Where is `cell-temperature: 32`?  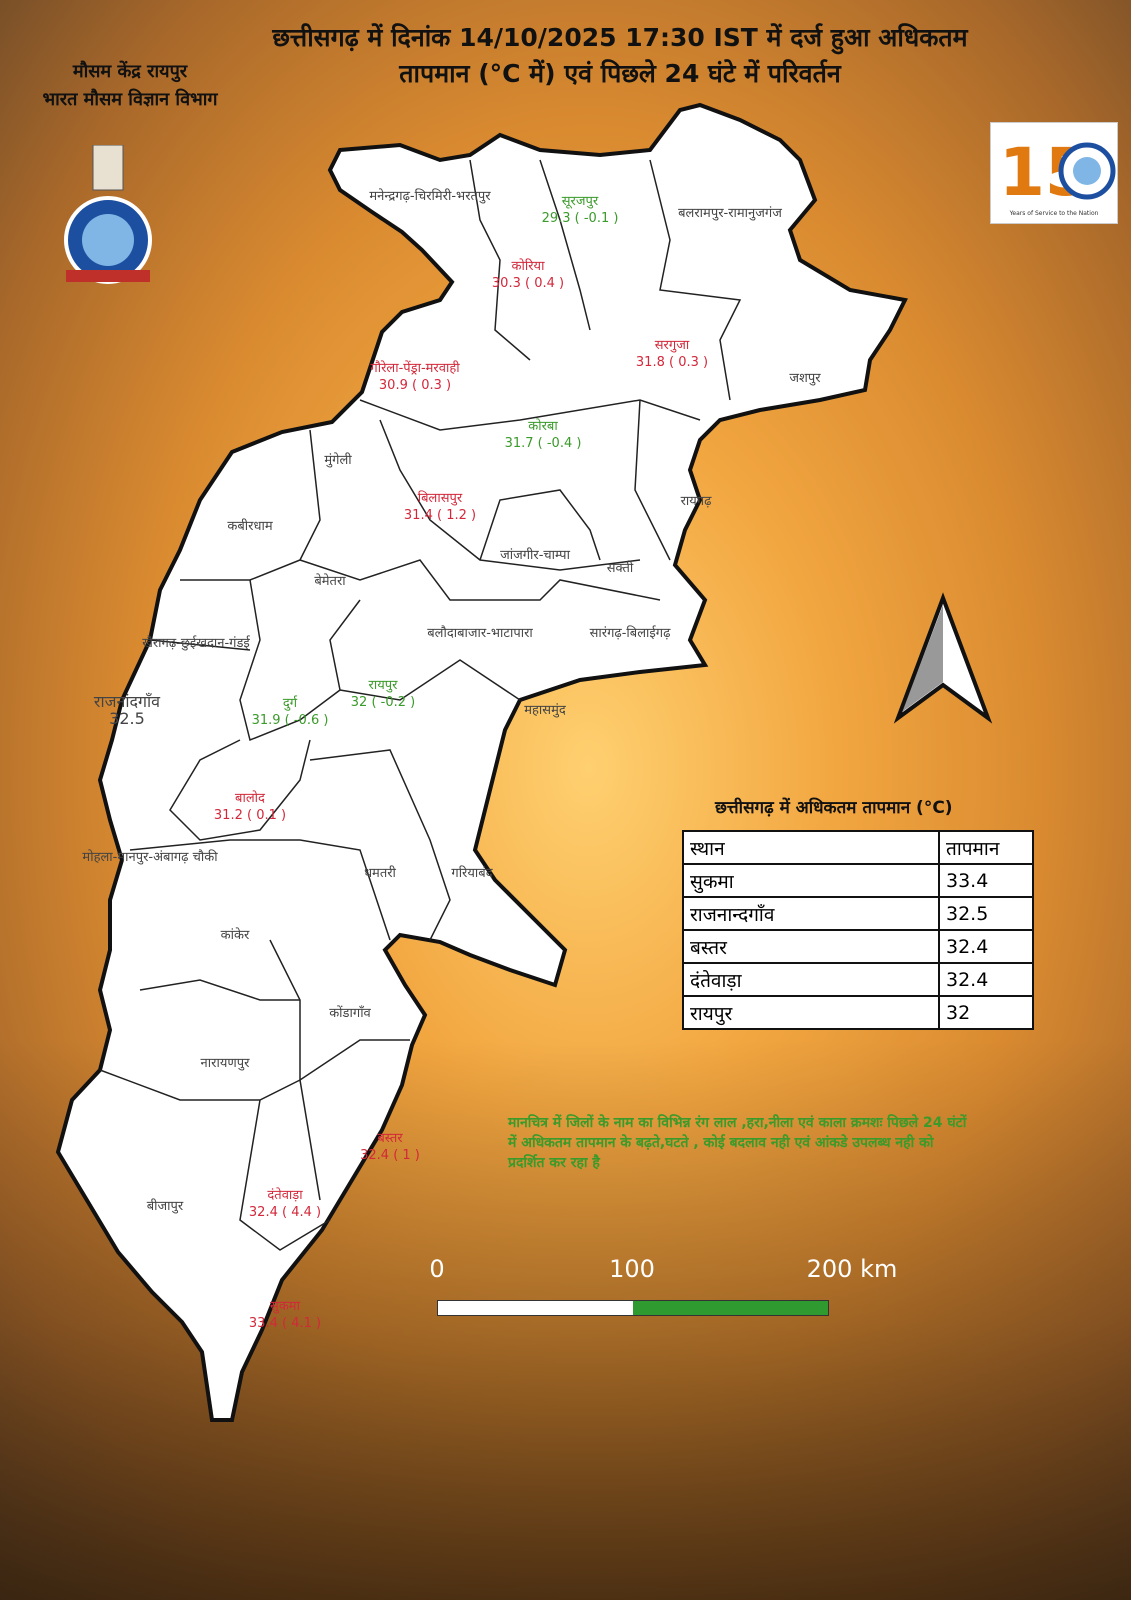 cell-temperature: 32 is located at coordinates (986, 1012).